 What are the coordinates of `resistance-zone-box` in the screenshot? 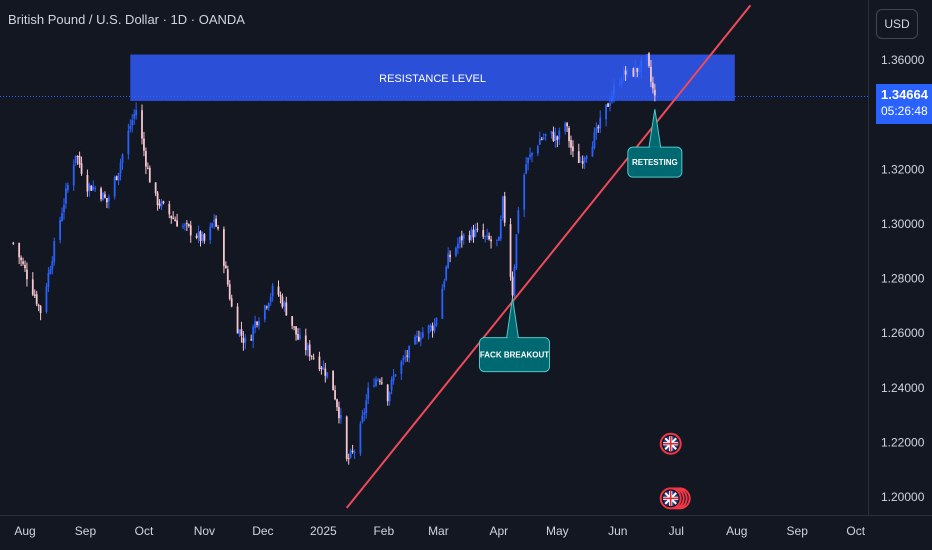 It's located at (432, 77).